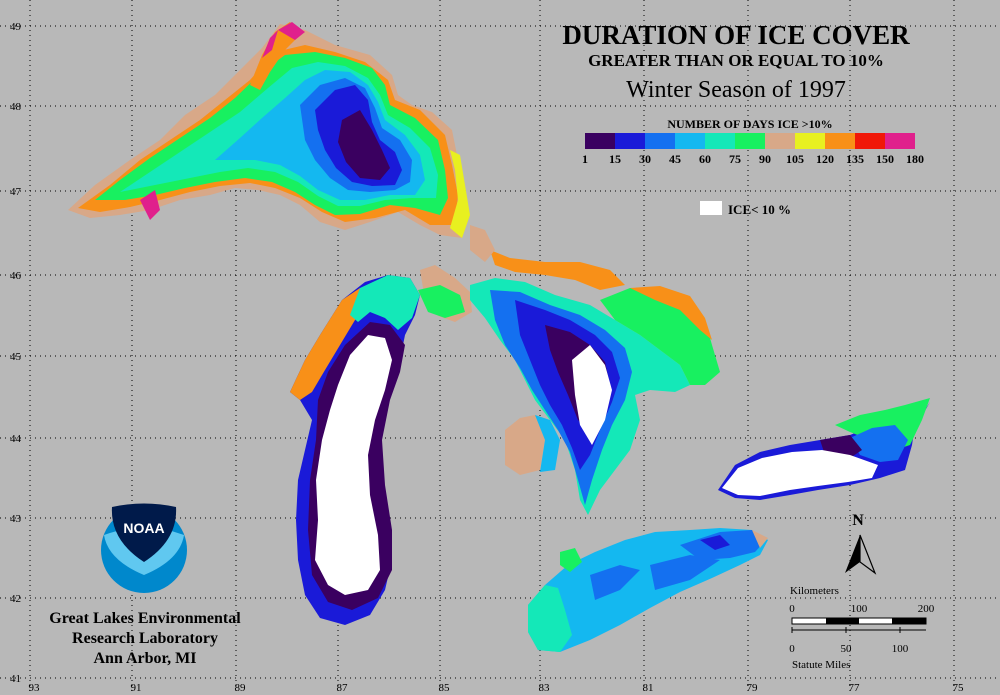 The width and height of the screenshot is (1000, 695). I want to click on legend-tick-label: 15, so click(615, 159).